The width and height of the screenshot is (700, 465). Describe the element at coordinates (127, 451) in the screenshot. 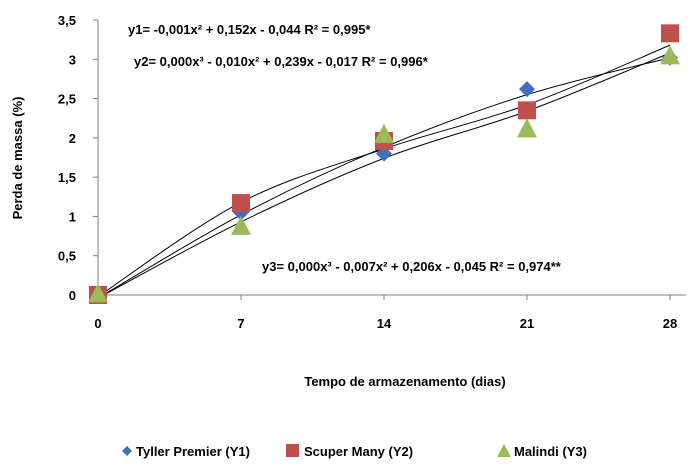

I see `legend-marker-tyller-premier` at that location.